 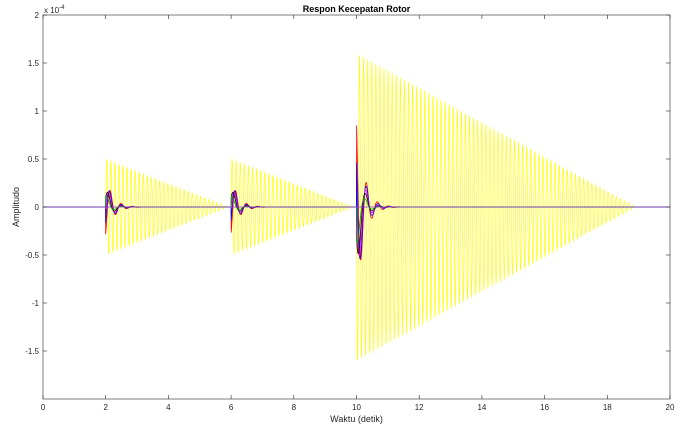 What do you see at coordinates (231, 407) in the screenshot?
I see `x-tick-label: 6` at bounding box center [231, 407].